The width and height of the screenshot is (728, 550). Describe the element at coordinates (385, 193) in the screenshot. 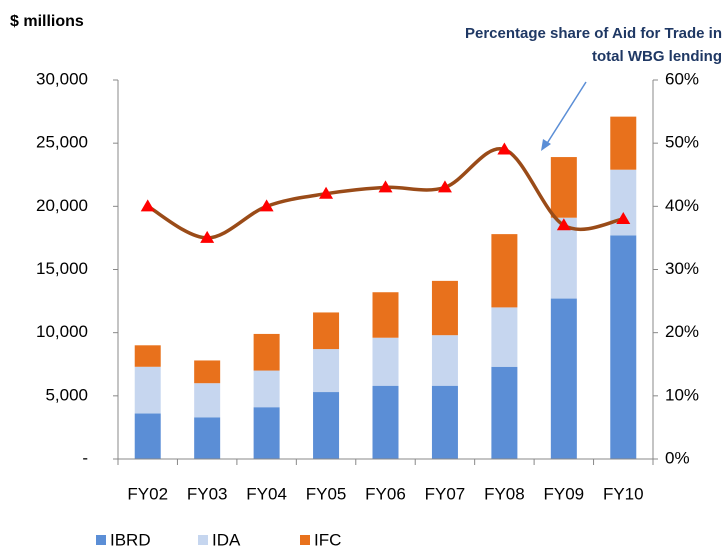

I see `line` at that location.